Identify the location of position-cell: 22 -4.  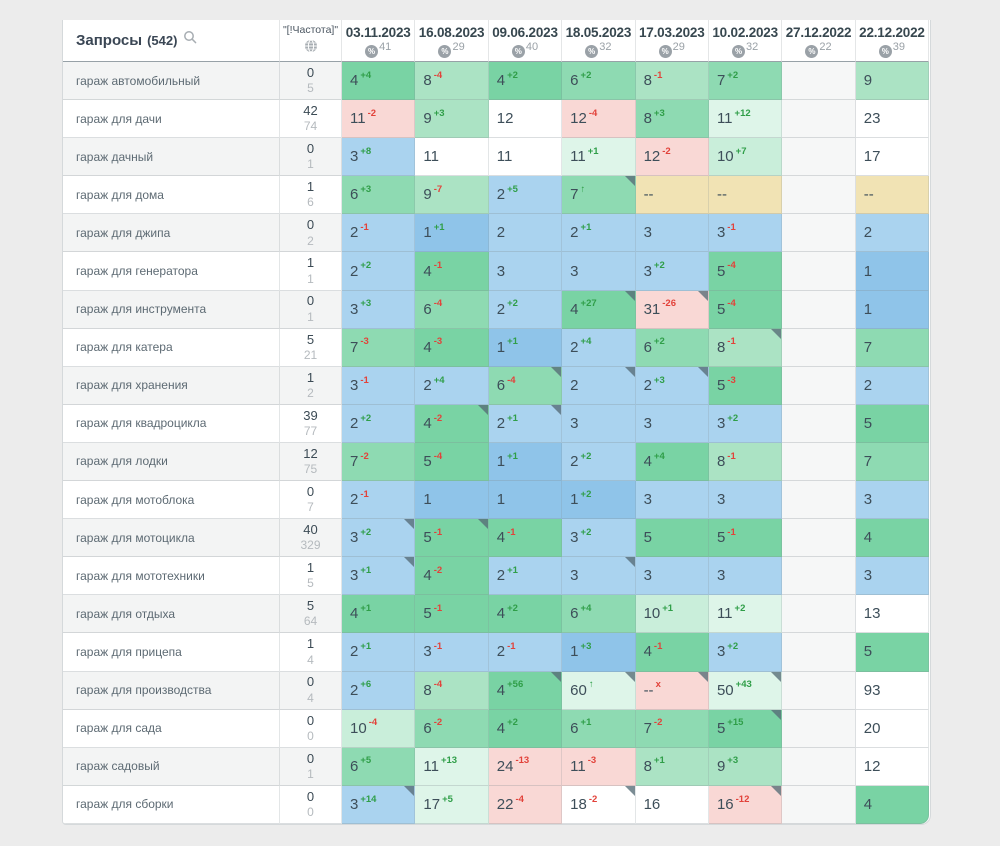
(525, 804).